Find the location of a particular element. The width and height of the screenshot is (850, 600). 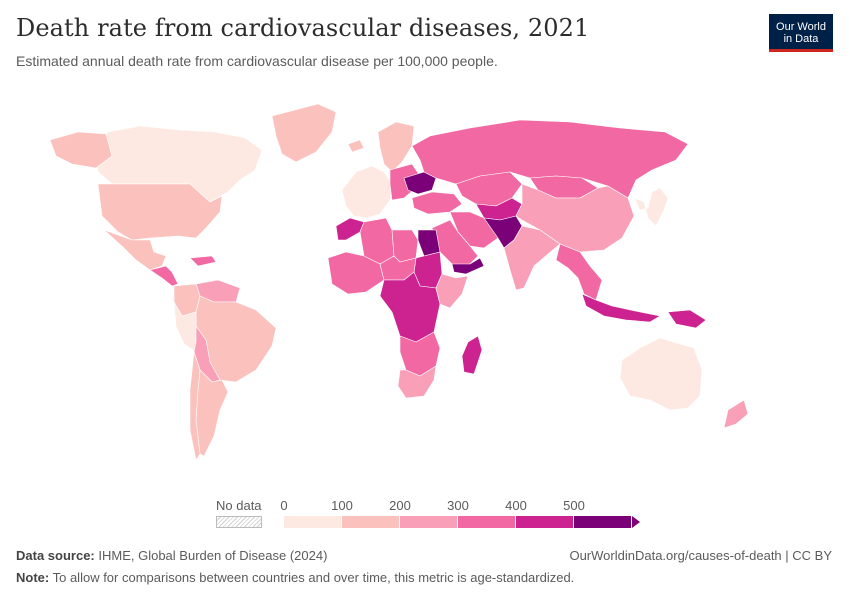

region-eastern-europe: Eastern Europe is located at coordinates (405, 182).